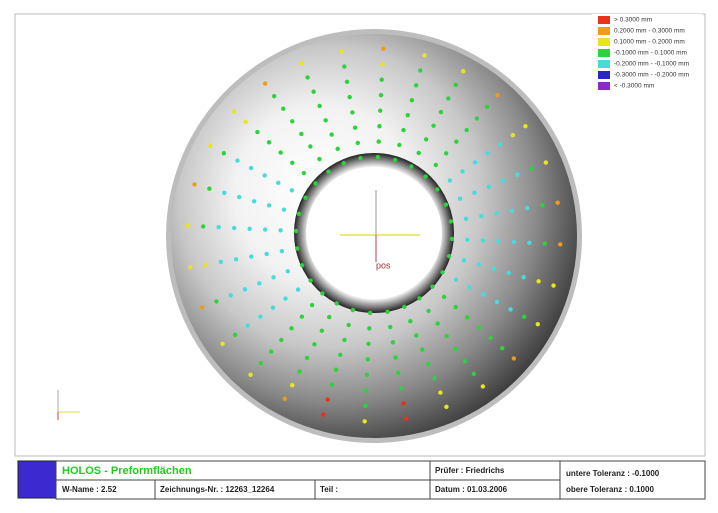 This screenshot has width=718, height=513. Describe the element at coordinates (604, 20) in the screenshot. I see `legend-swatch` at that location.